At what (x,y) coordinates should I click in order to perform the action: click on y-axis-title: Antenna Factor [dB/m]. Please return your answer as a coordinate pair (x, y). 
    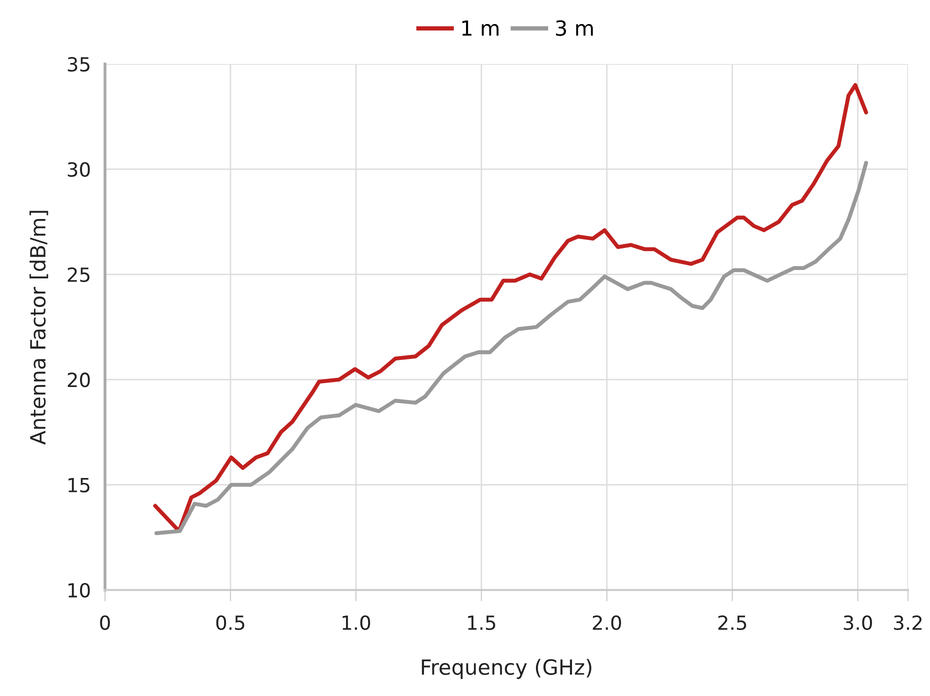
    Looking at the image, I should click on (39, 327).